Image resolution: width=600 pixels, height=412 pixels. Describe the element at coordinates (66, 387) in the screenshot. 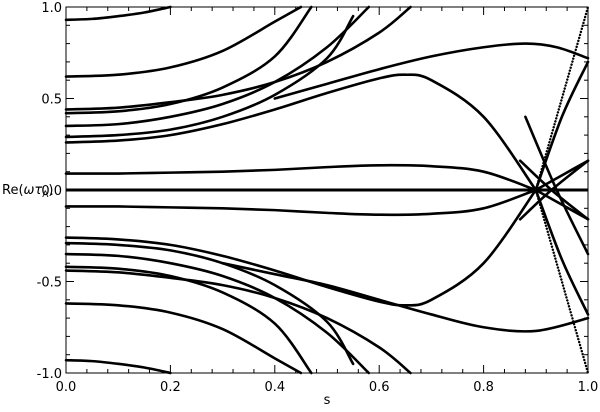

I see `x-tick-label: 0.0` at that location.